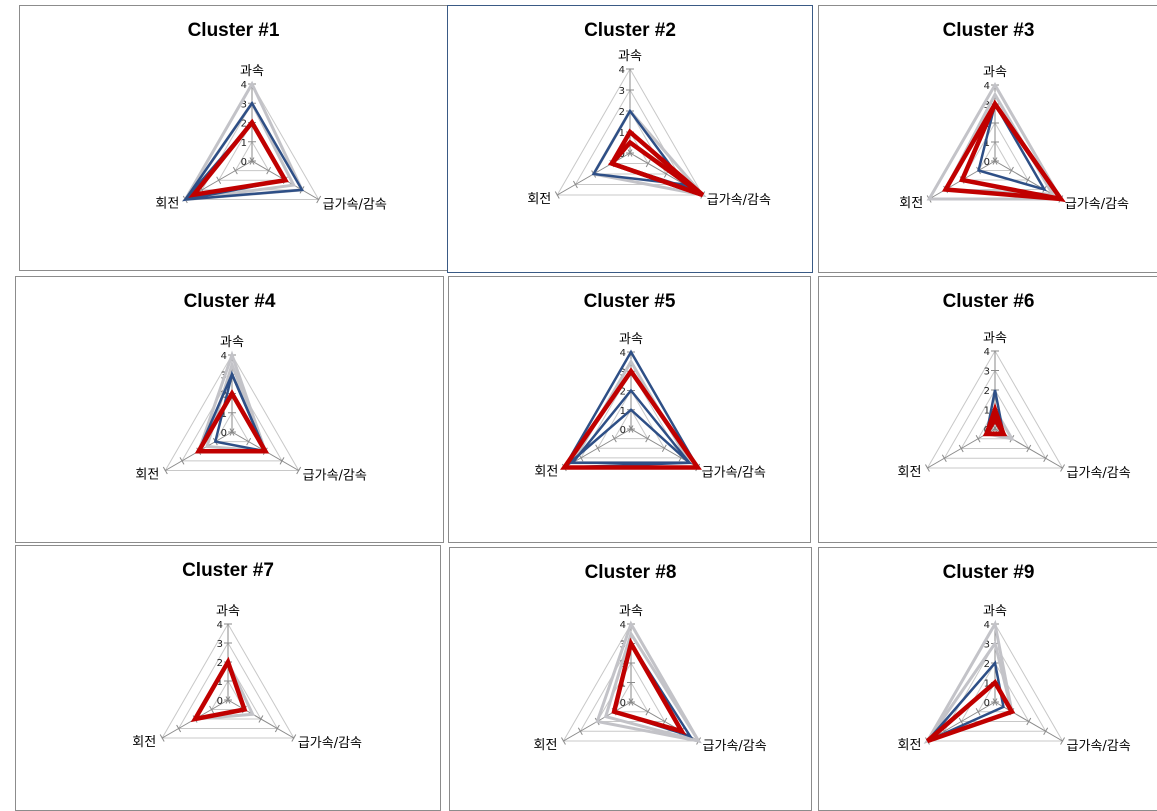 The width and height of the screenshot is (1157, 811). I want to click on cluster-9-chart: 0 1 2 3 4 과속 급가속/감속 회전 Cluster #9, so click(987, 679).